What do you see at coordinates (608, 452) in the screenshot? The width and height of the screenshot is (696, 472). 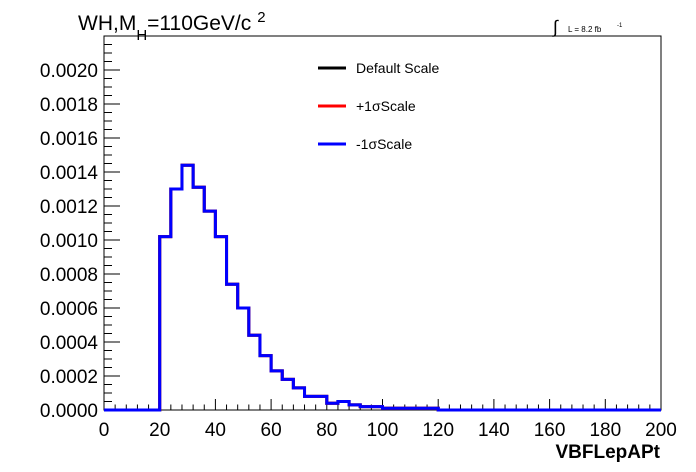 I see `x-axis-label: VBFLepAPt` at bounding box center [608, 452].